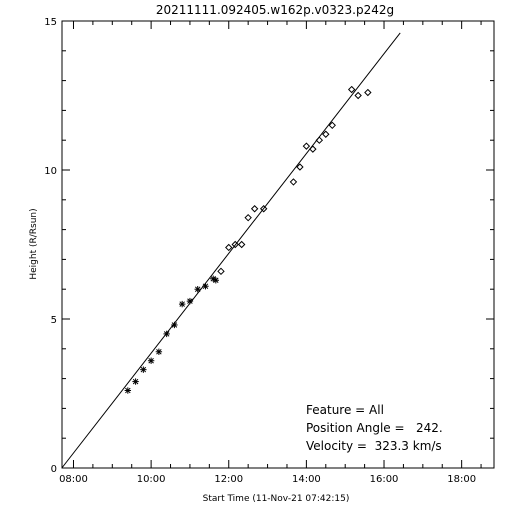 The image size is (512, 512). Describe the element at coordinates (374, 446) in the screenshot. I see `annotation-velocity: Velocity = 323.3 km/s` at that location.